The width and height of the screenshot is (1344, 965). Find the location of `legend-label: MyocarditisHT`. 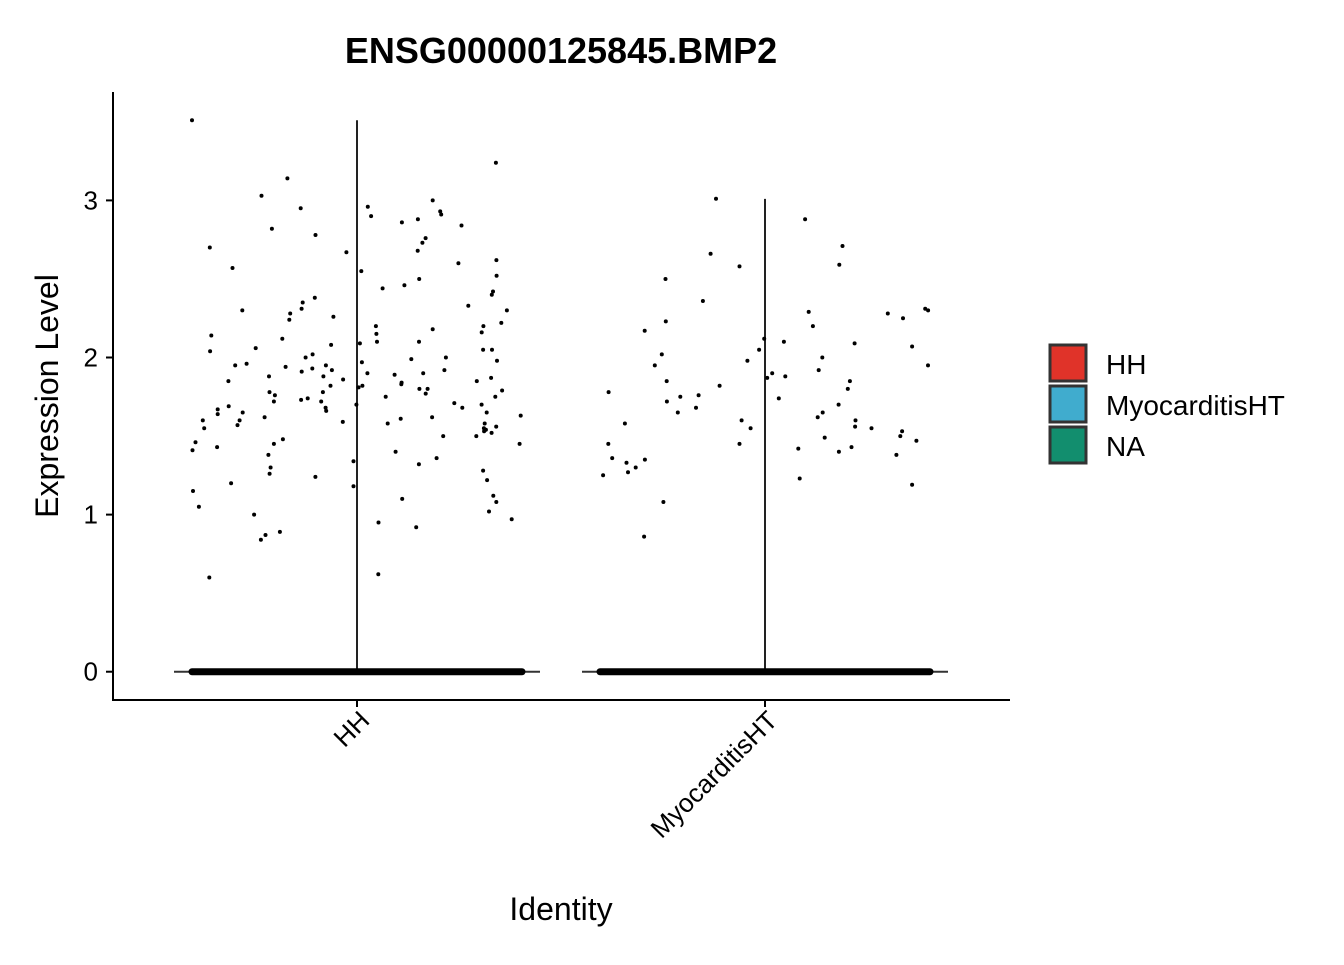

legend-label: MyocarditisHT is located at coordinates (1195, 405).